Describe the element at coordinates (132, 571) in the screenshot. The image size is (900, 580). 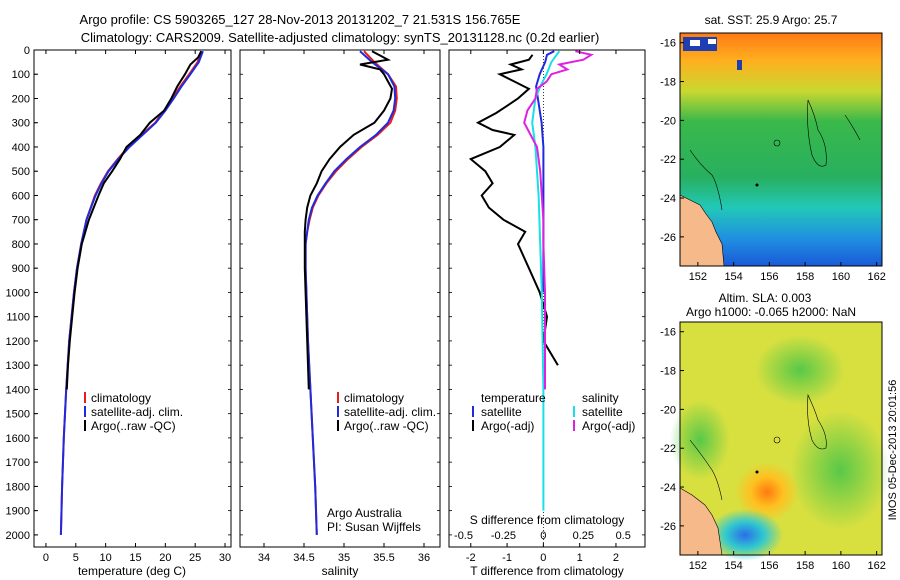
I see `temperature-xlabel: temperature (deg C)` at that location.